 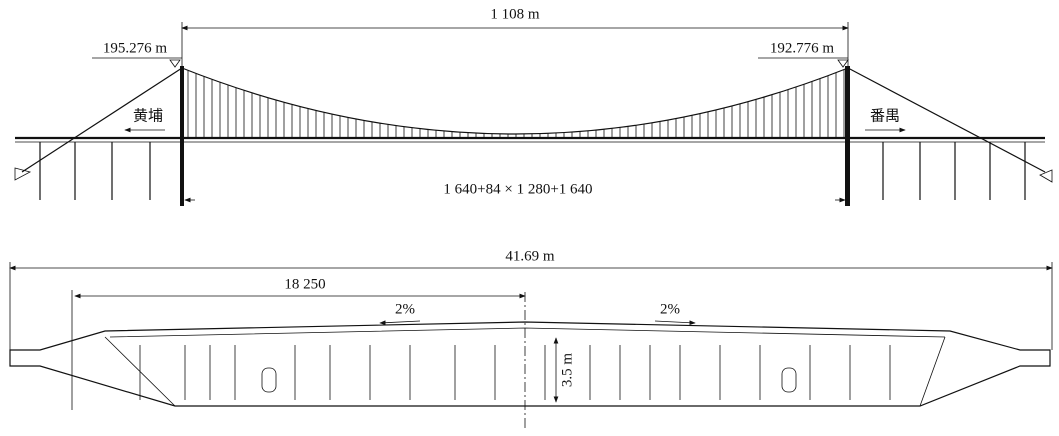 I want to click on half-width-label: 18 250, so click(x=304, y=284).